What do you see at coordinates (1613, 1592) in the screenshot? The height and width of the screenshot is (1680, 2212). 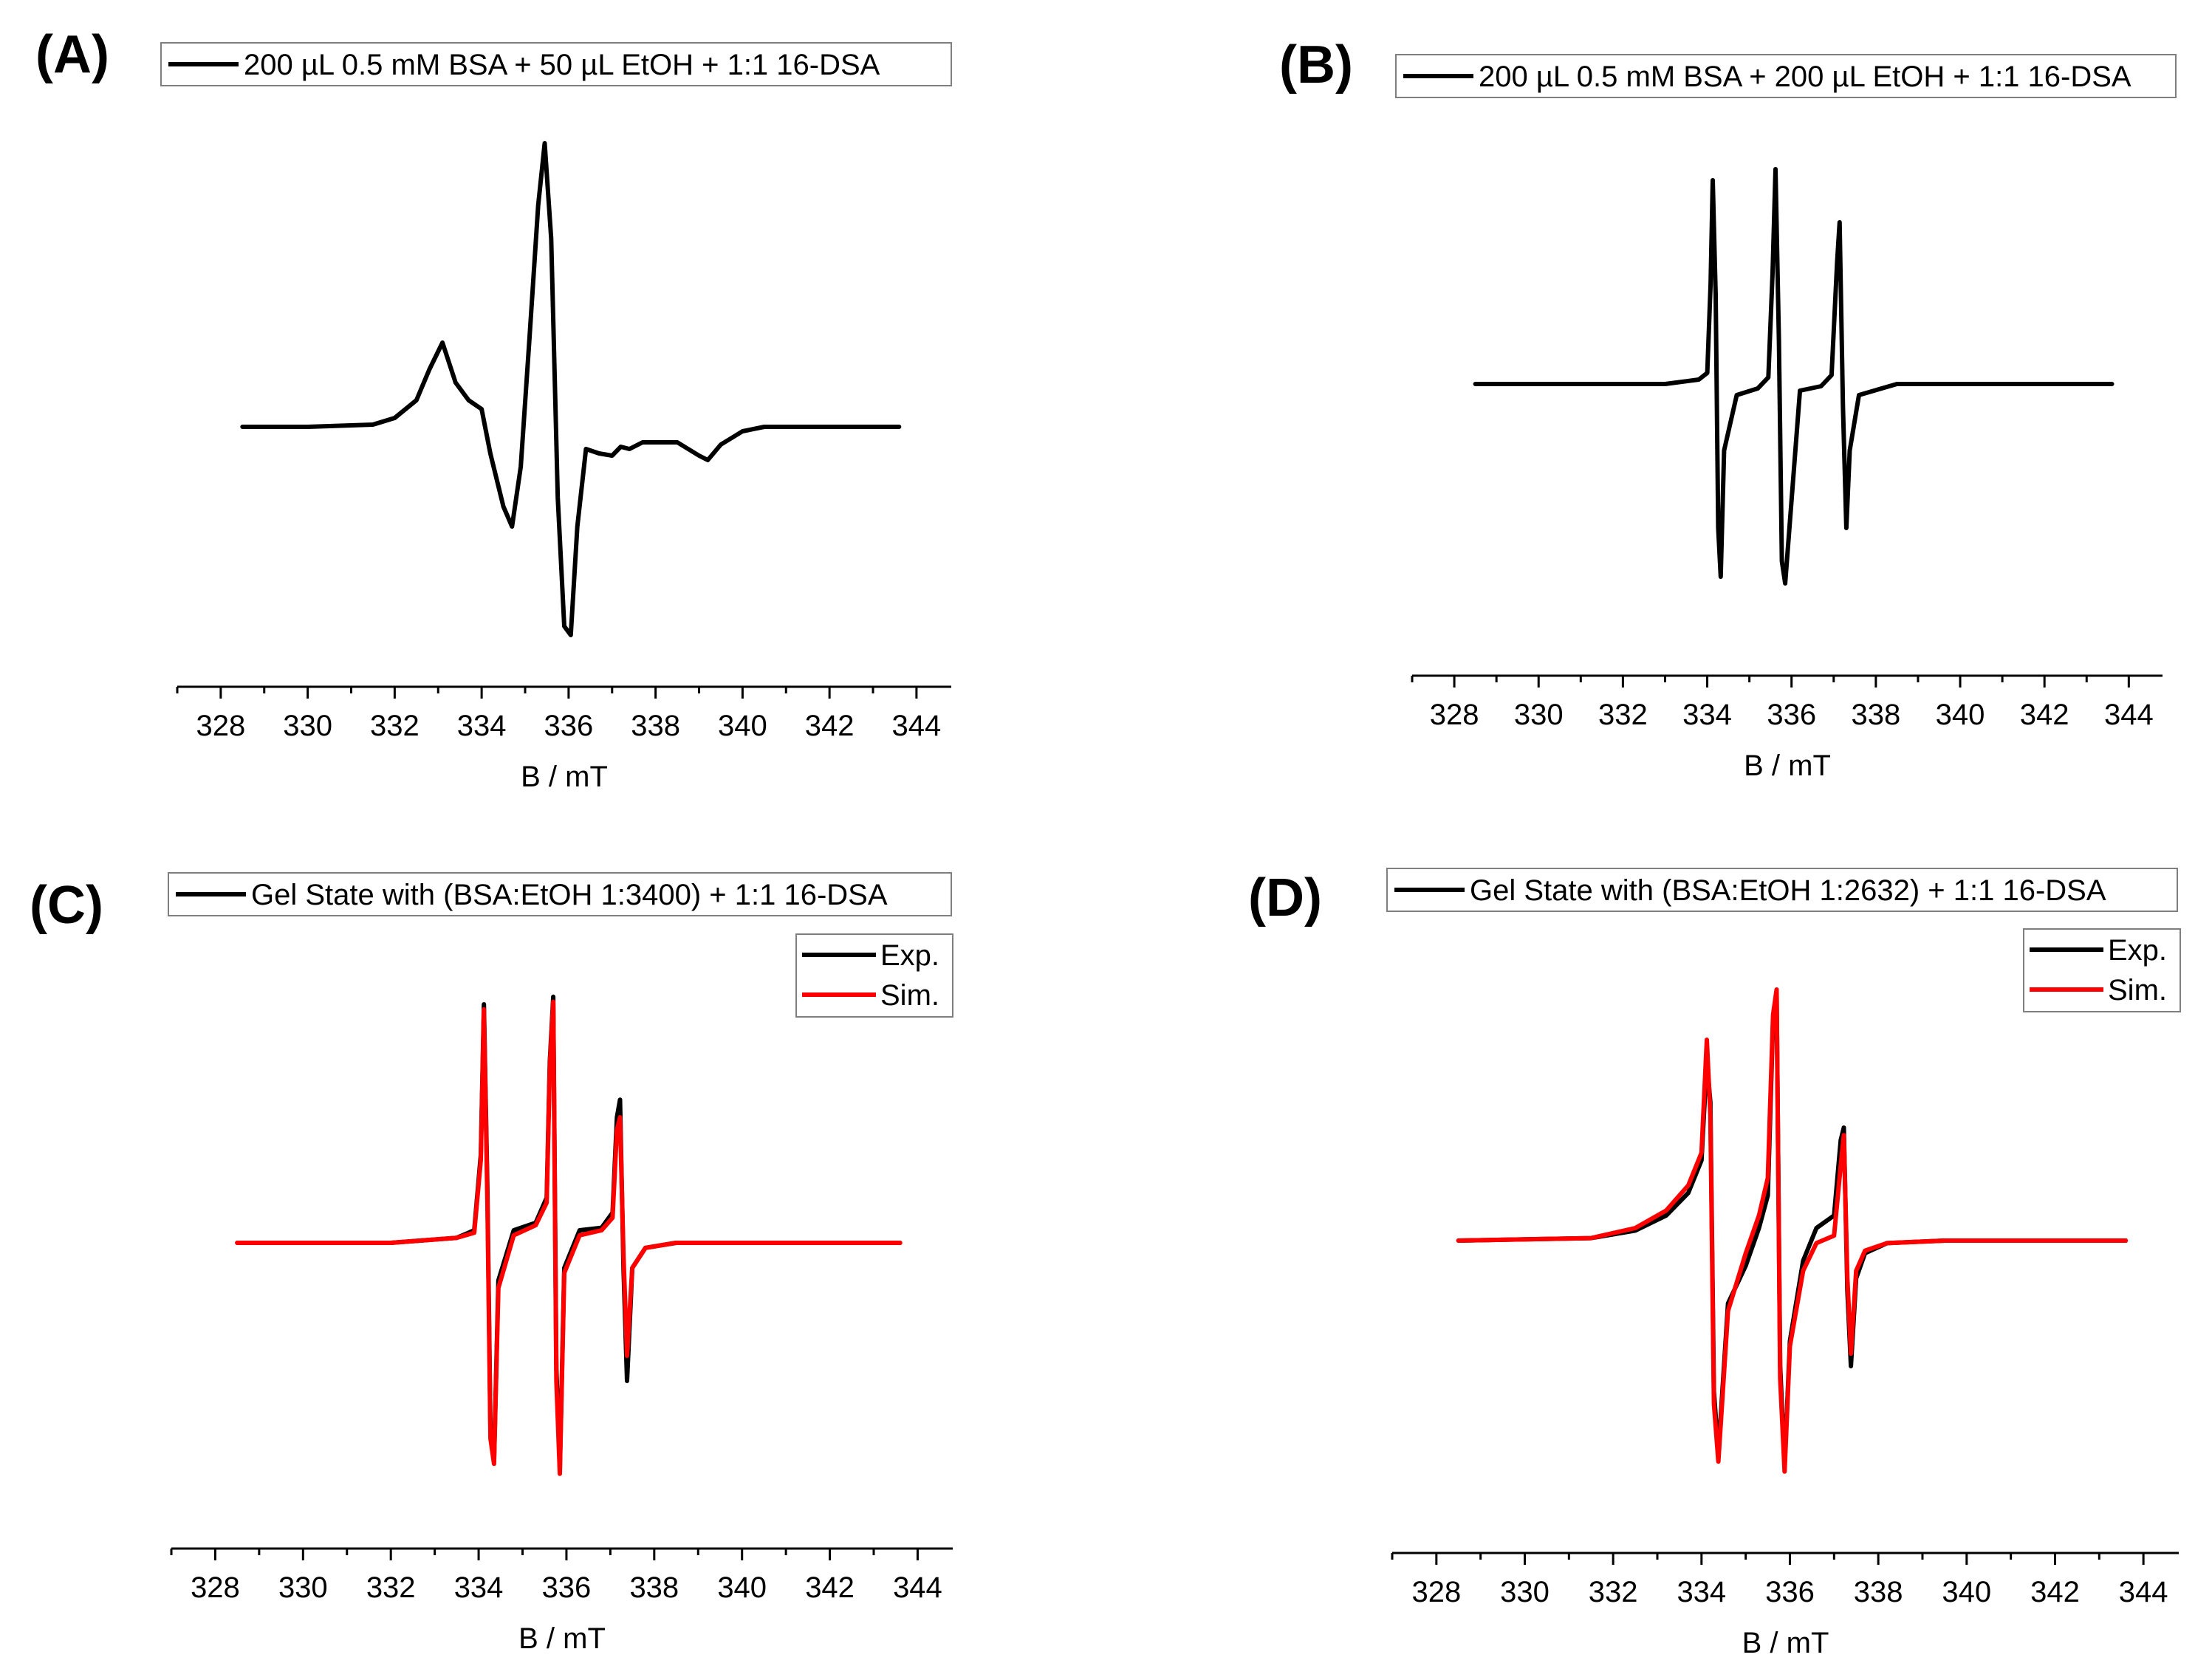 I see `panel-d-tick-label-332: 332` at bounding box center [1613, 1592].